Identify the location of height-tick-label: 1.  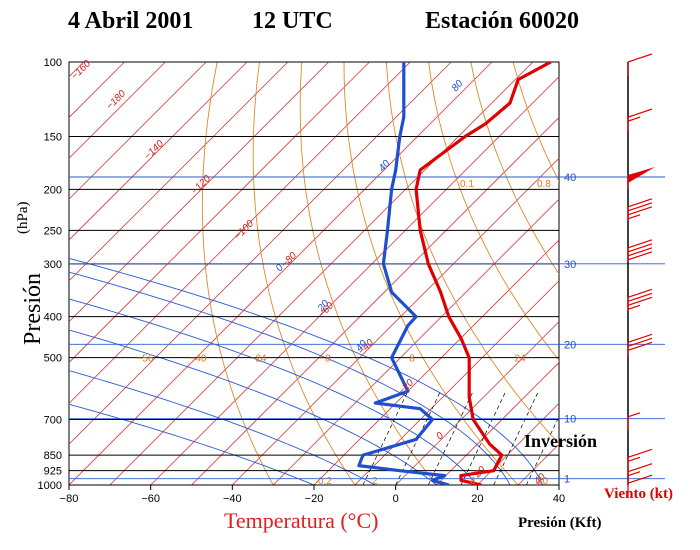
(567, 480).